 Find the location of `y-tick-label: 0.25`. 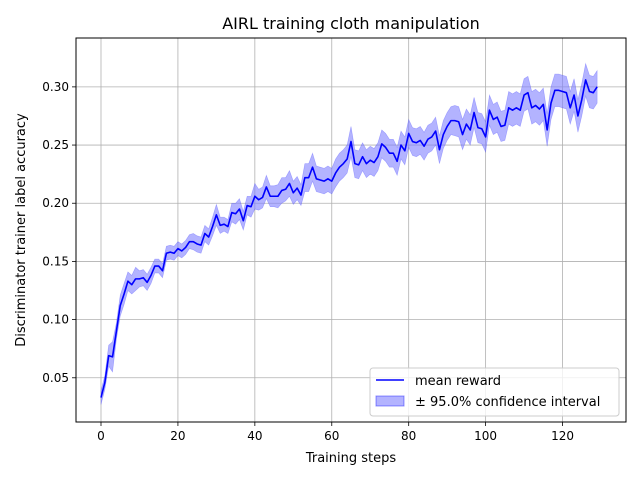

y-tick-label: 0.25 is located at coordinates (55, 145).